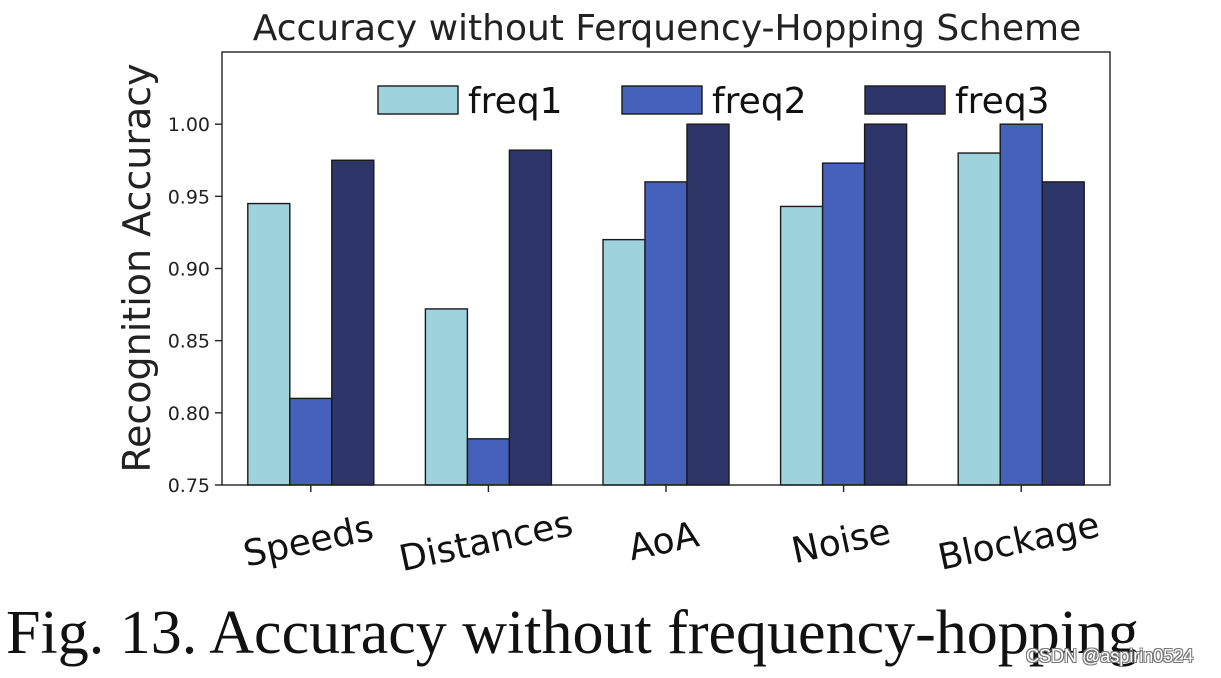 This screenshot has width=1221, height=678. Describe the element at coordinates (1110, 656) in the screenshot. I see `watermark: CSDN @aspirin0524` at that location.